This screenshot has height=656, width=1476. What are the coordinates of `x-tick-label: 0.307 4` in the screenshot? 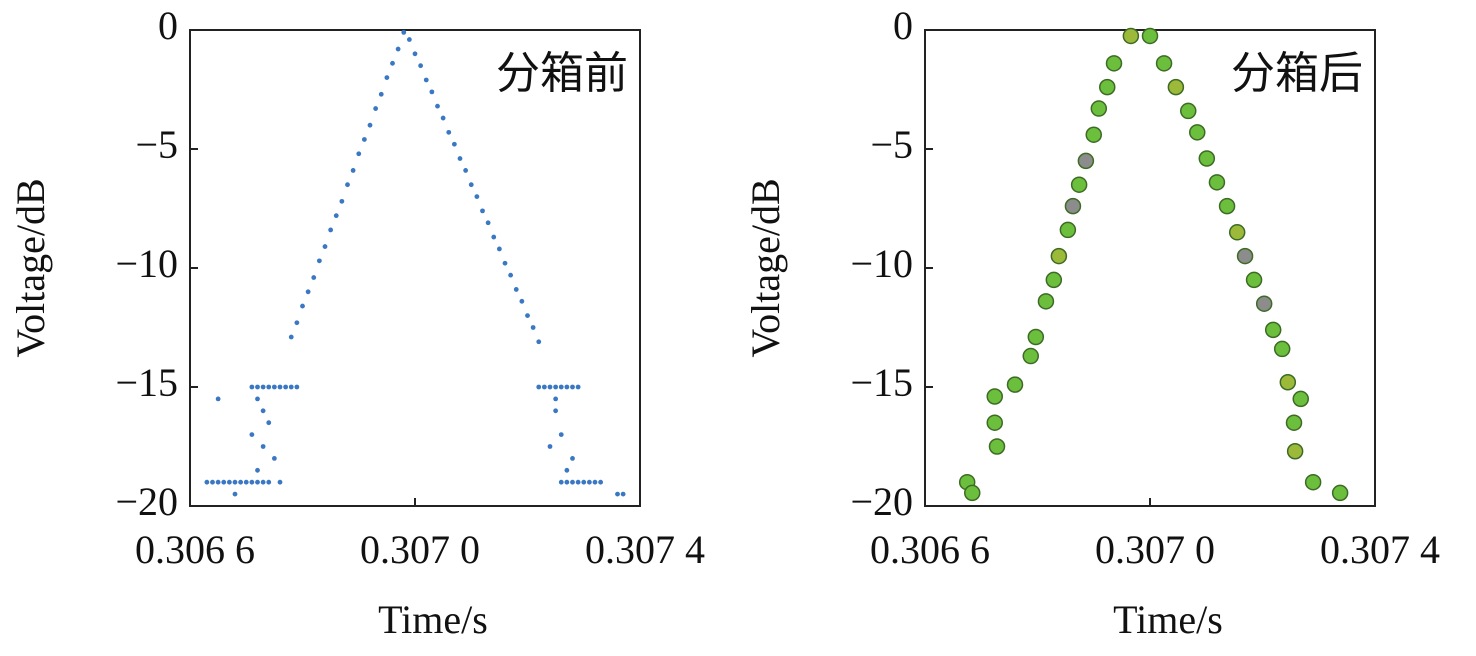 It's located at (1380, 549).